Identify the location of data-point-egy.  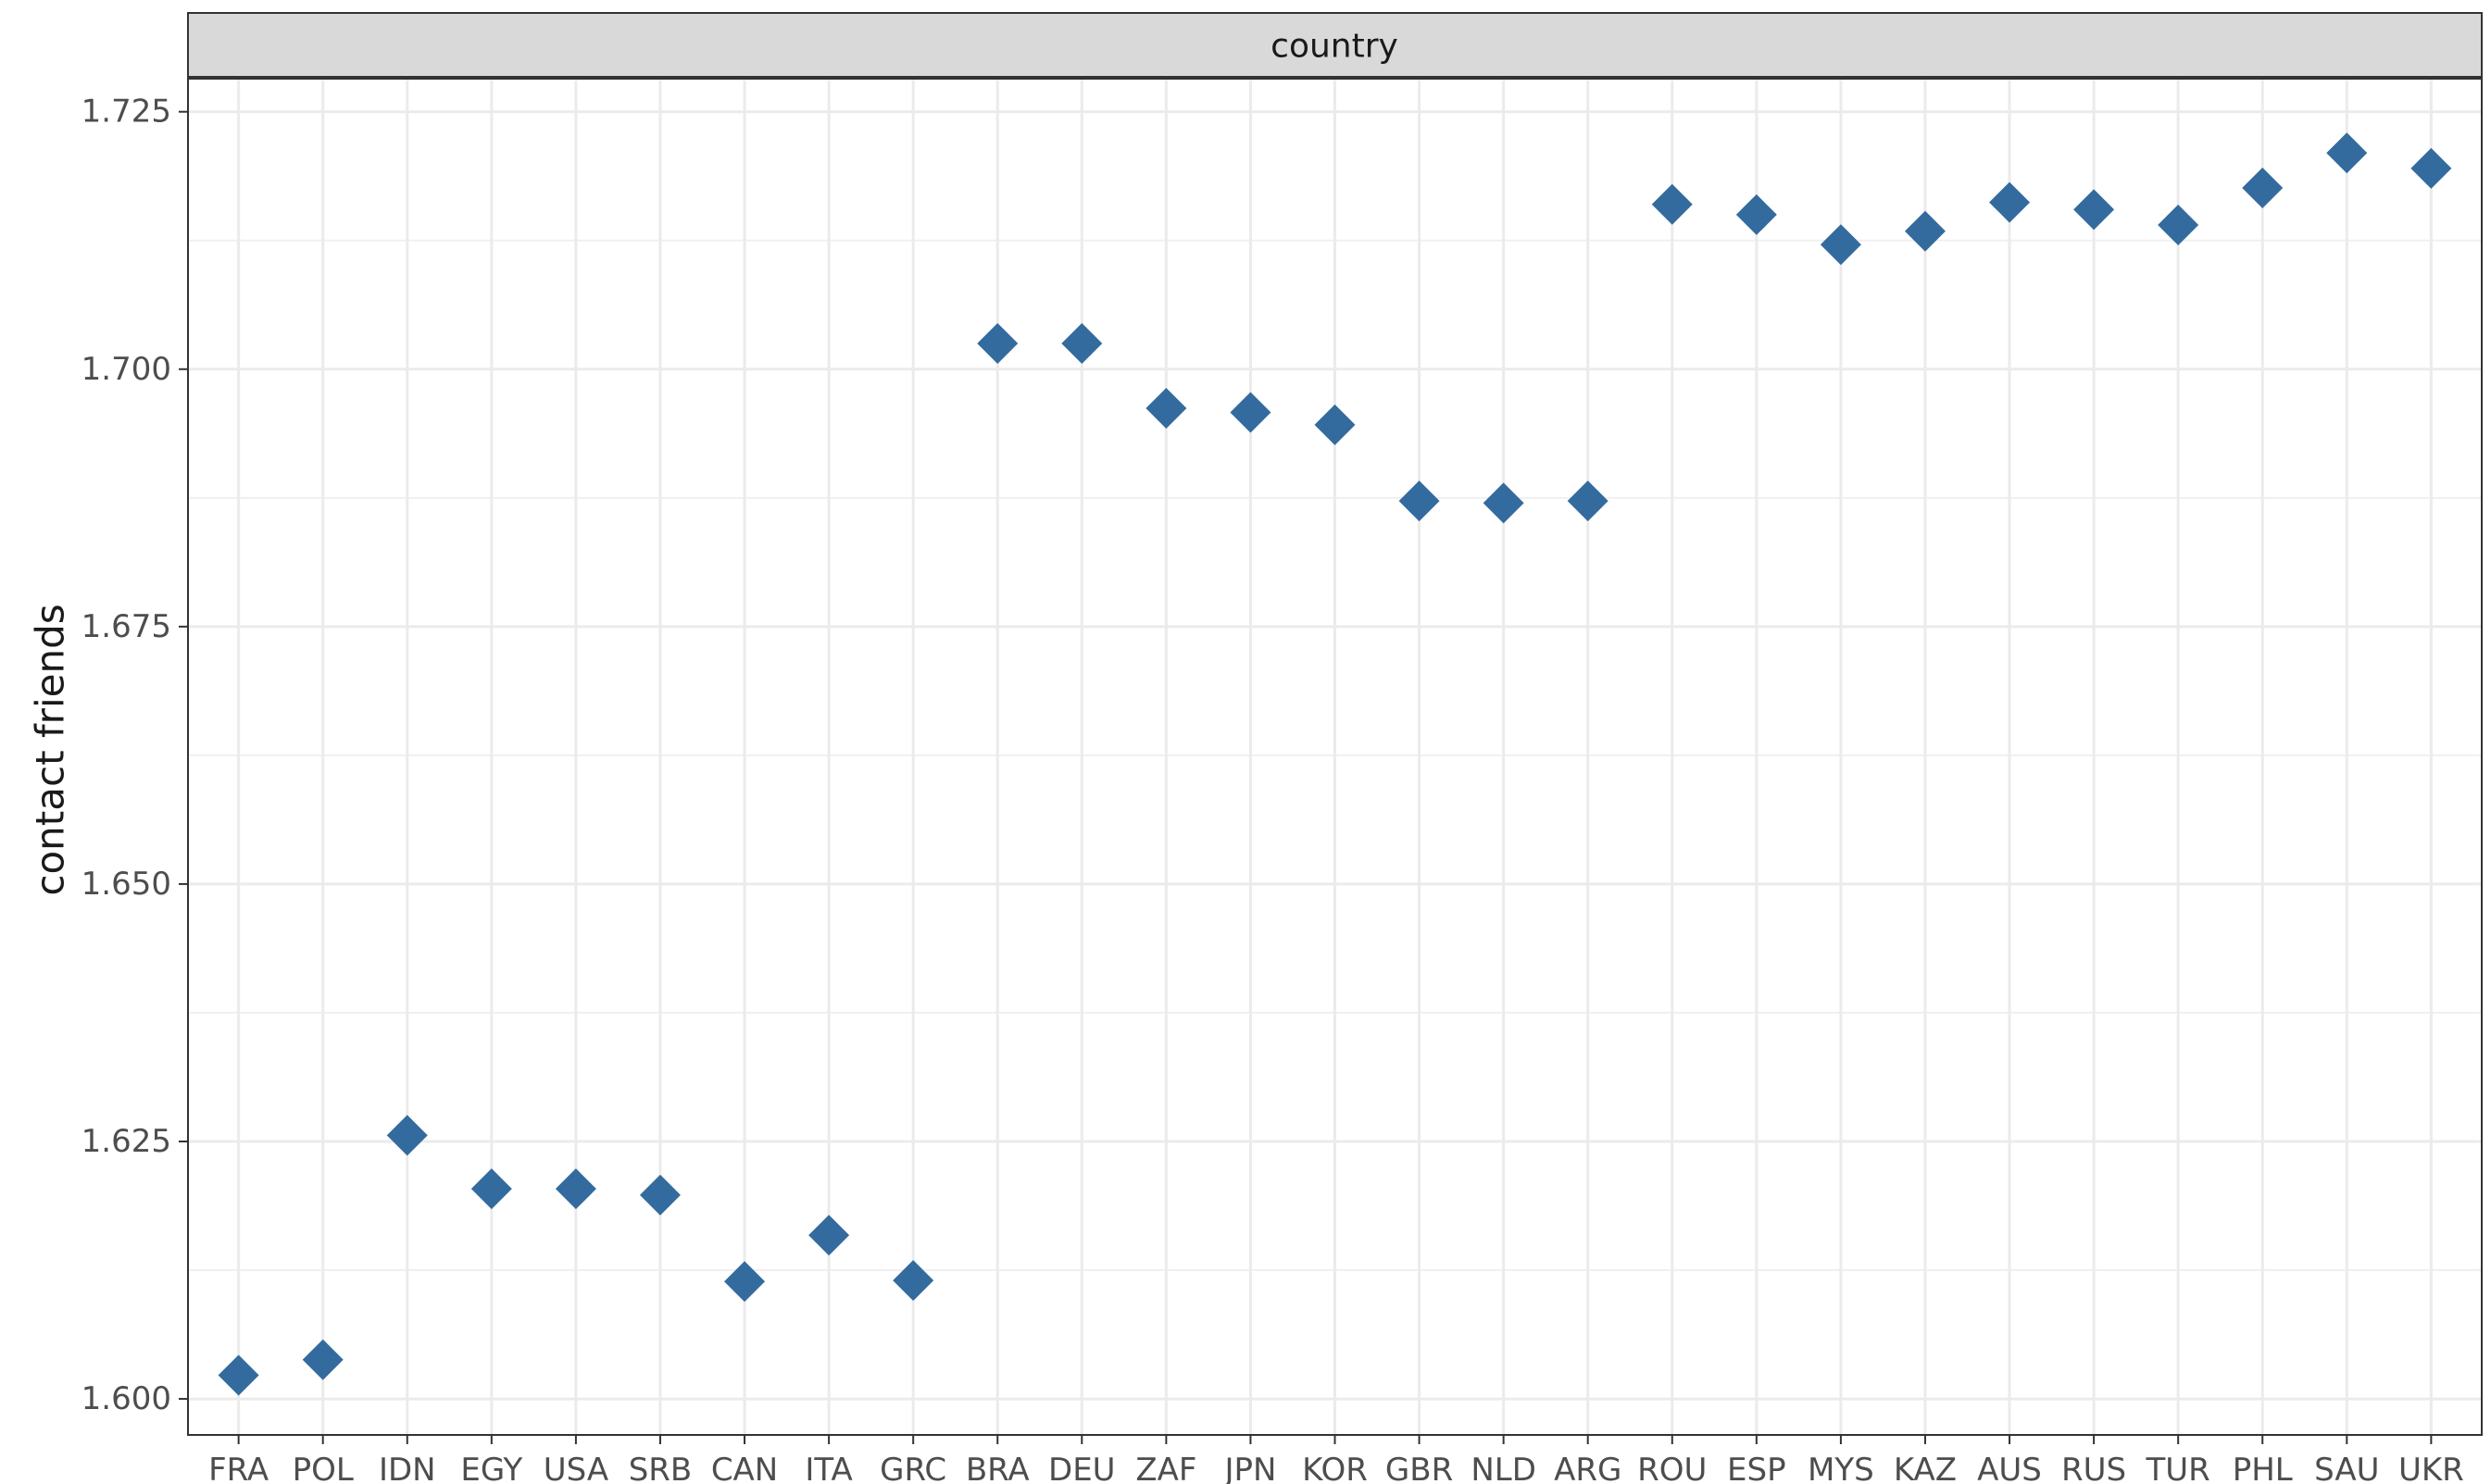
(491, 1189).